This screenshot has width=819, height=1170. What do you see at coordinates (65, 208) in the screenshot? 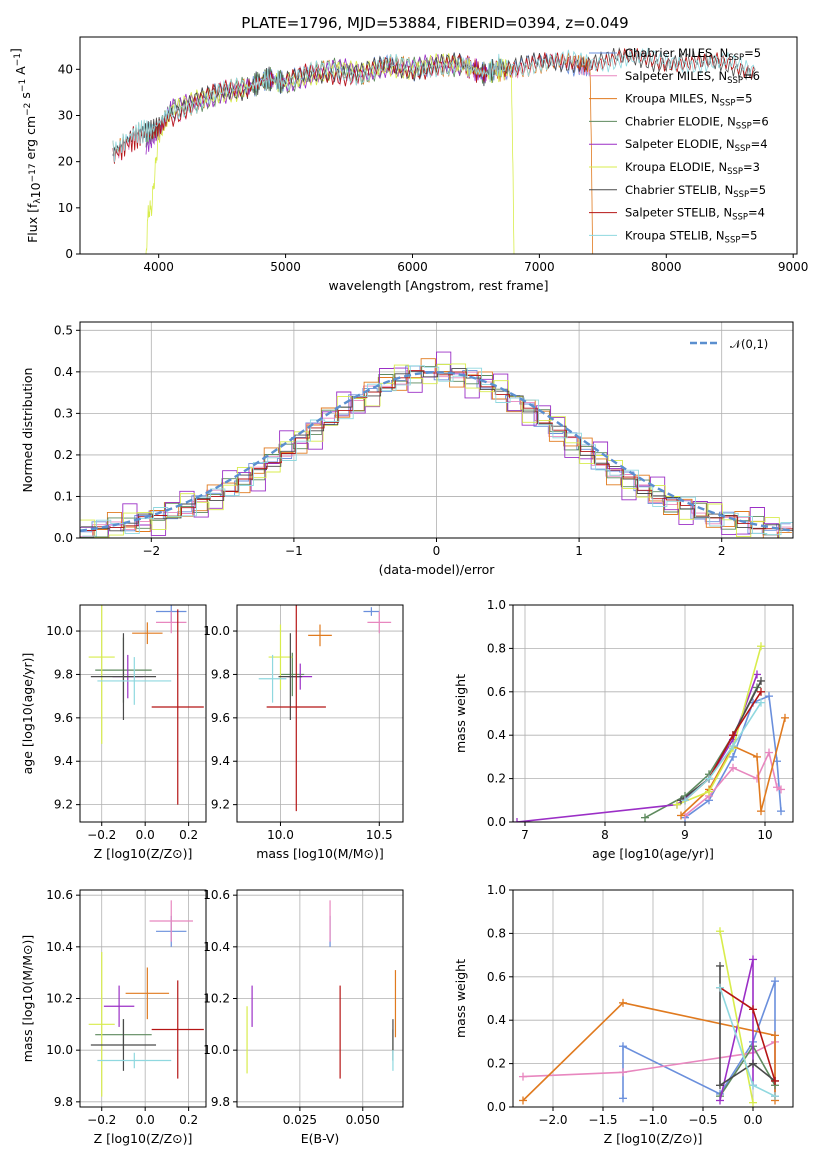
I see `y-tick-label: 10` at bounding box center [65, 208].